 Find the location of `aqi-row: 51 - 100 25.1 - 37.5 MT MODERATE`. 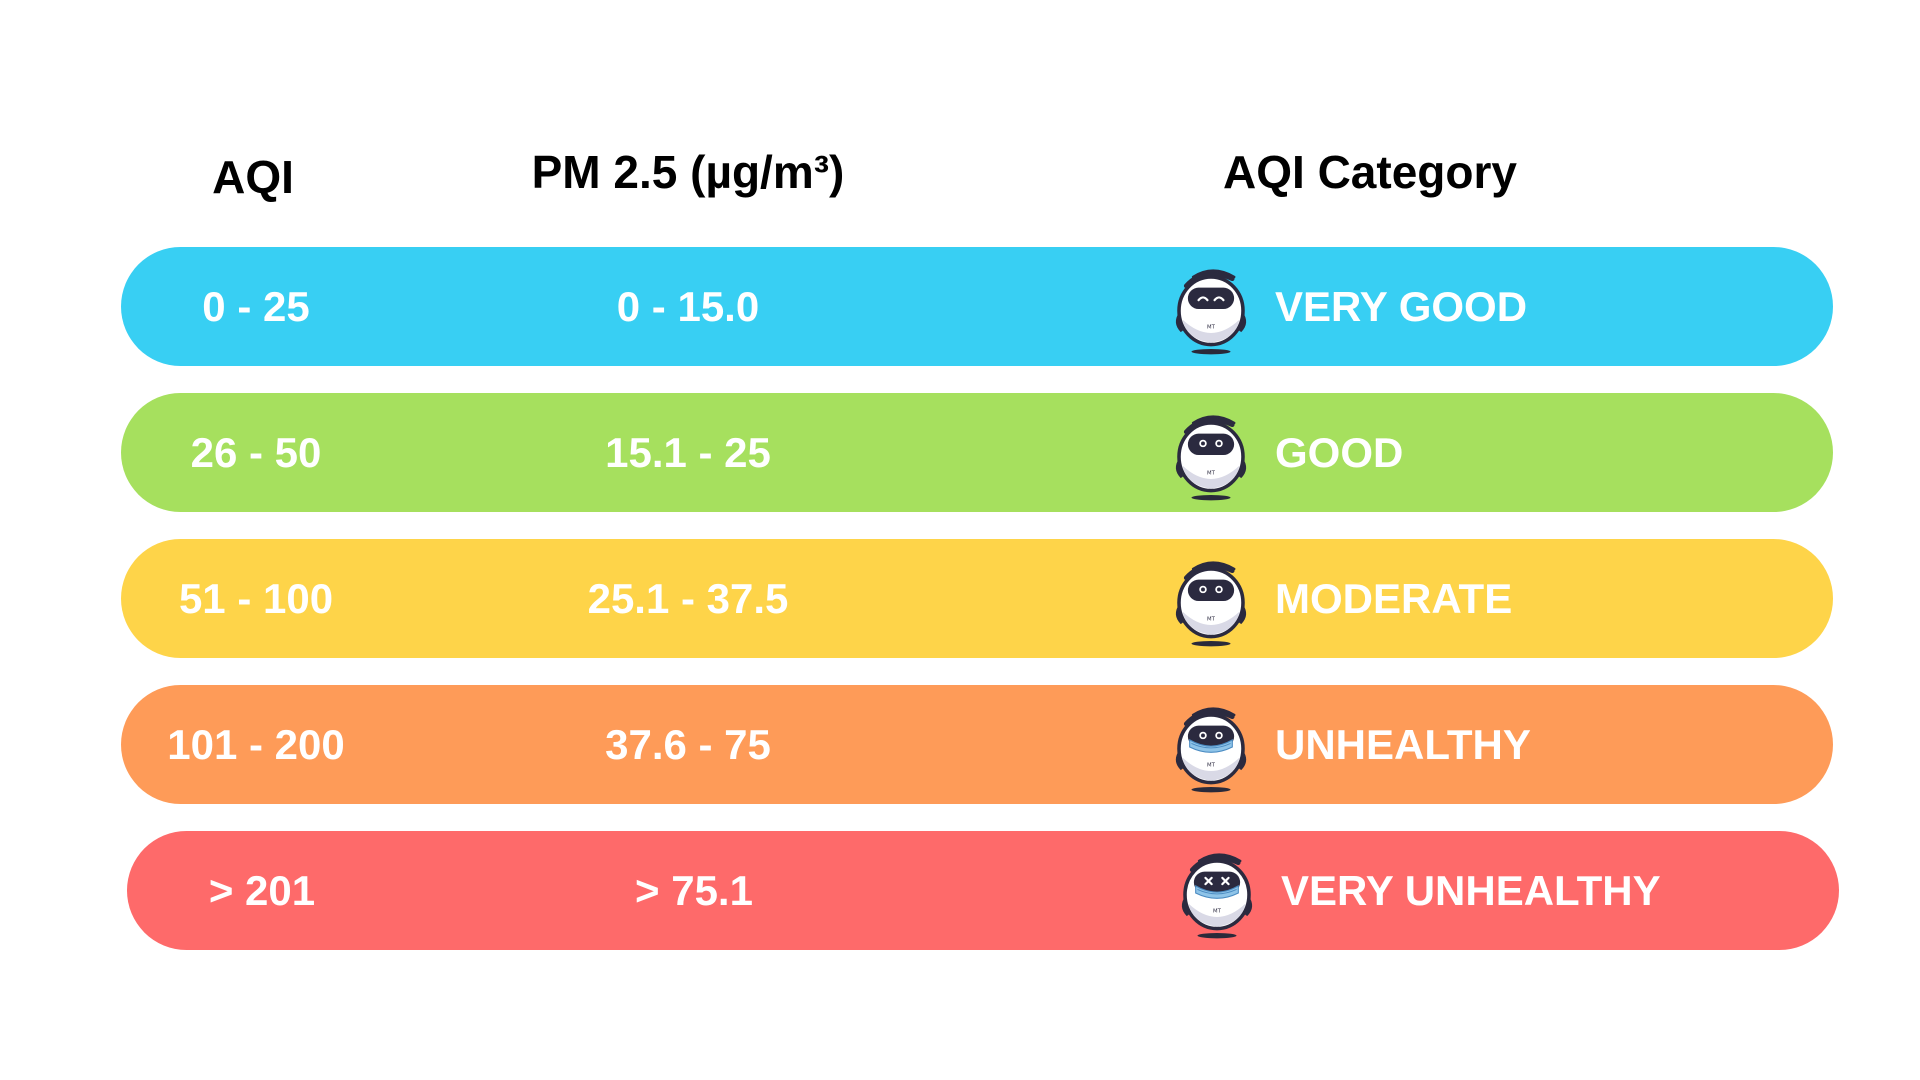

aqi-row: 51 - 100 25.1 - 37.5 MT MODERATE is located at coordinates (977, 598).